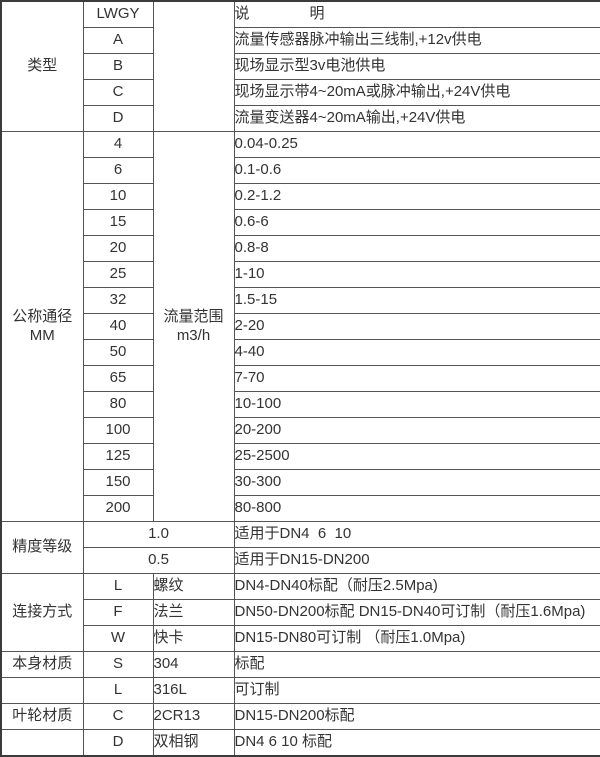  I want to click on spacer-cell, so click(193, 66).